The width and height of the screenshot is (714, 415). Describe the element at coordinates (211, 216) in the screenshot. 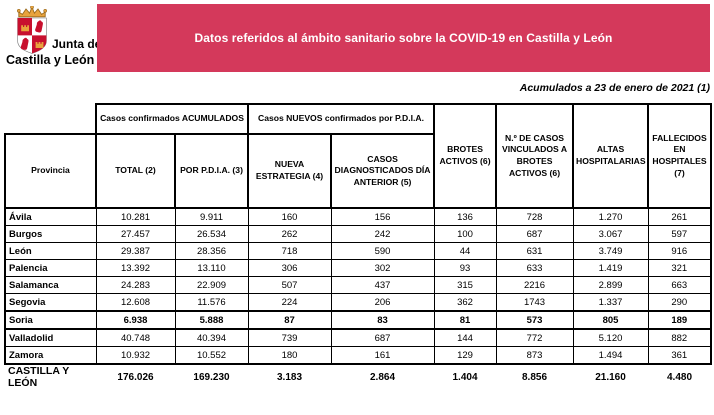

I see `value-cell: 9.911` at that location.